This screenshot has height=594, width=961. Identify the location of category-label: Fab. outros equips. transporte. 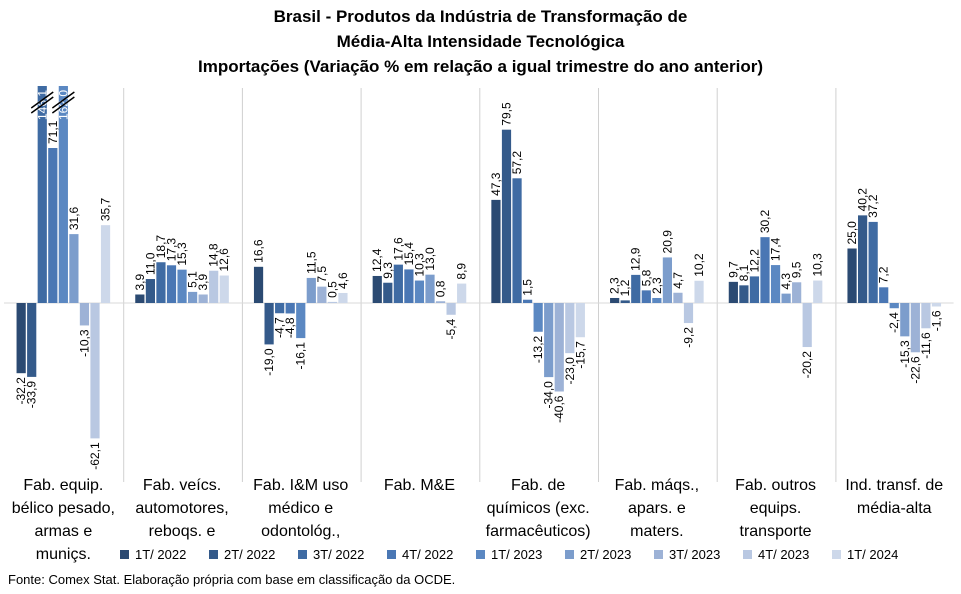
(775, 508).